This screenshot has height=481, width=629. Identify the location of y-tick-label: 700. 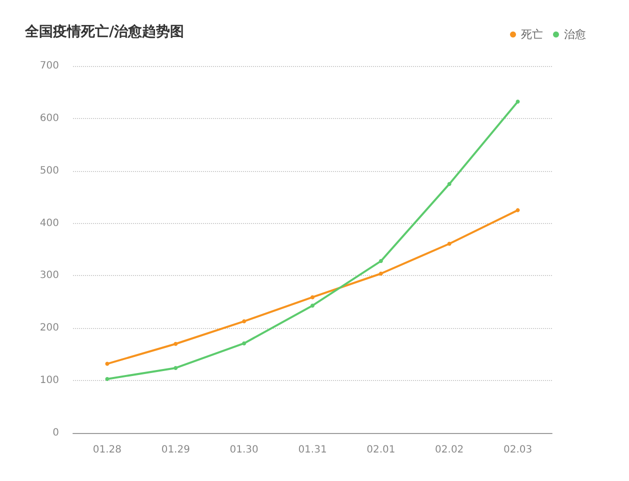
(49, 66).